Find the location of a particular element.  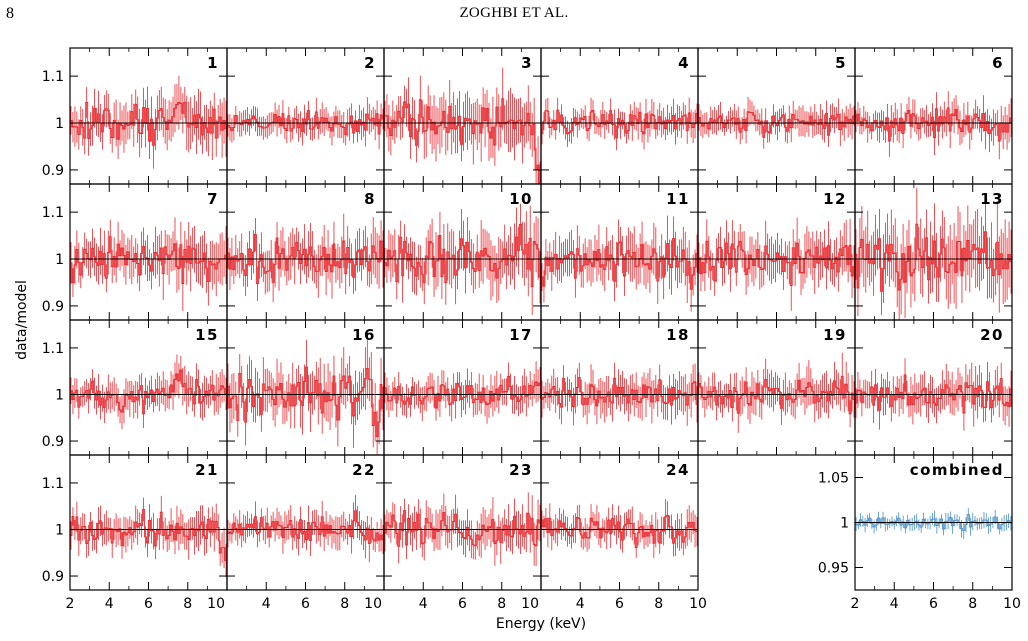

panel-18: 18 is located at coordinates (619, 387).